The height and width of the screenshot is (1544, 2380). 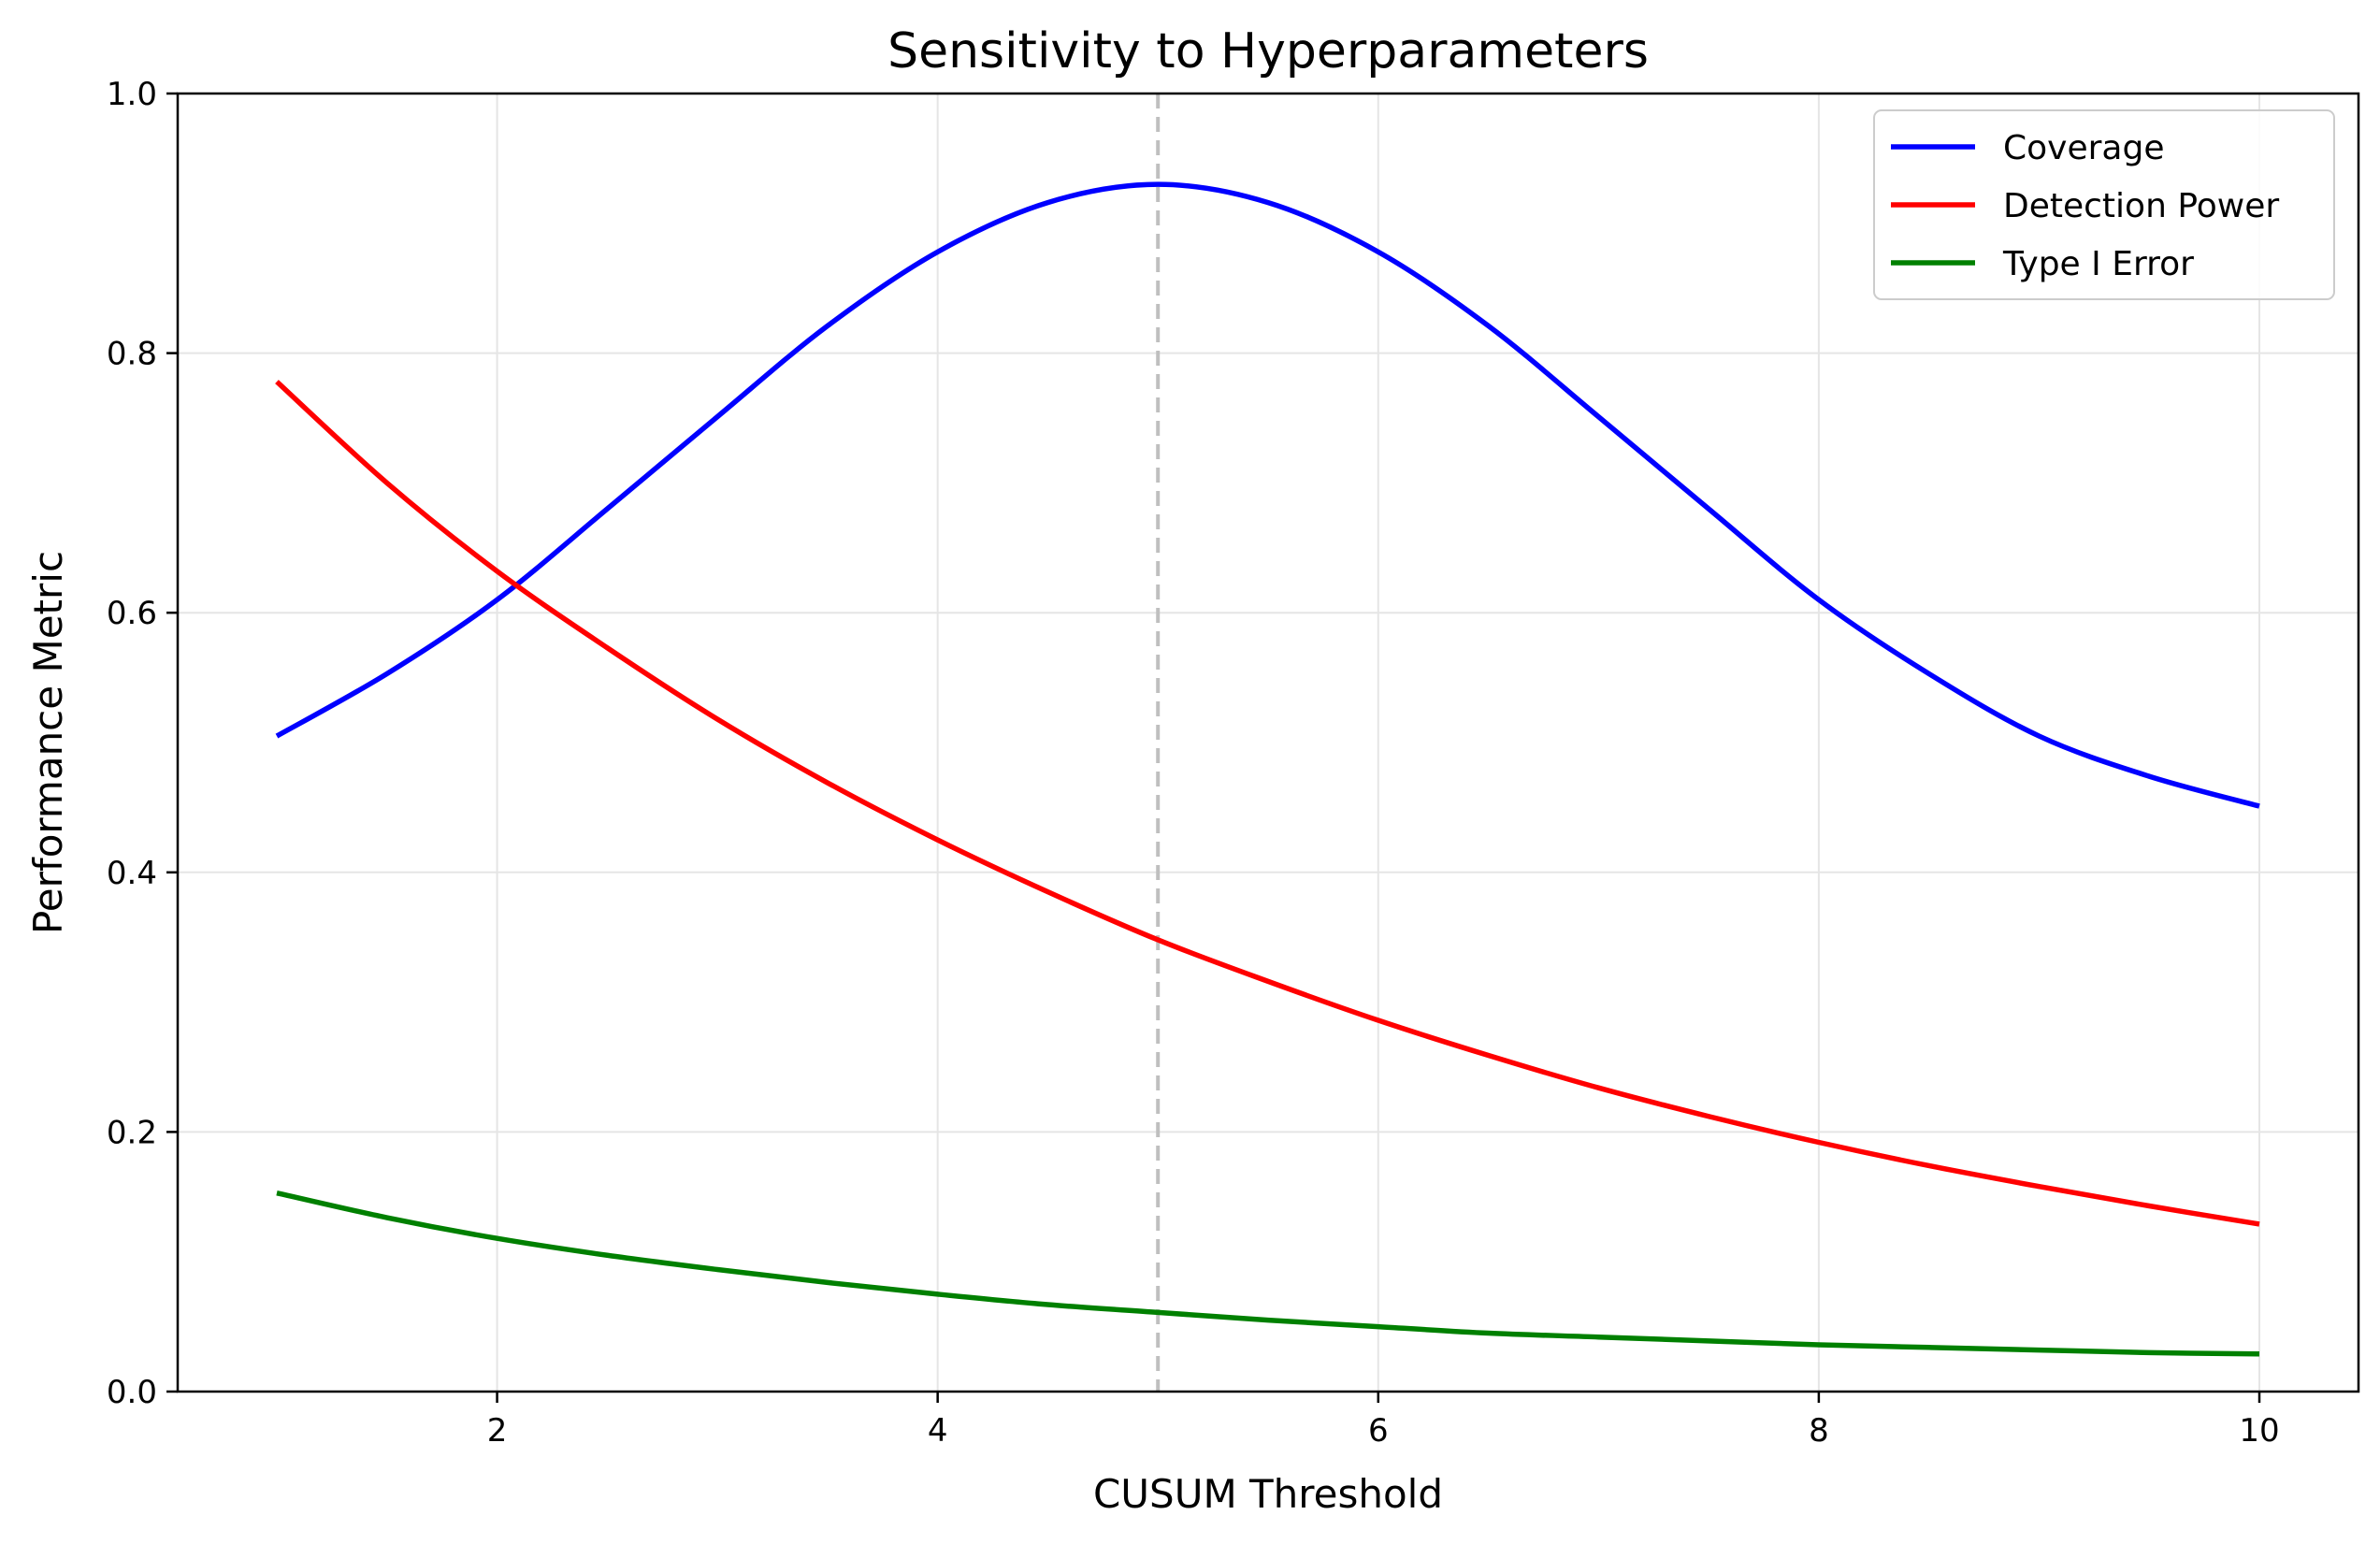 I want to click on x-axis-ticks: 2 4 6 8 10, so click(x=1383, y=1421).